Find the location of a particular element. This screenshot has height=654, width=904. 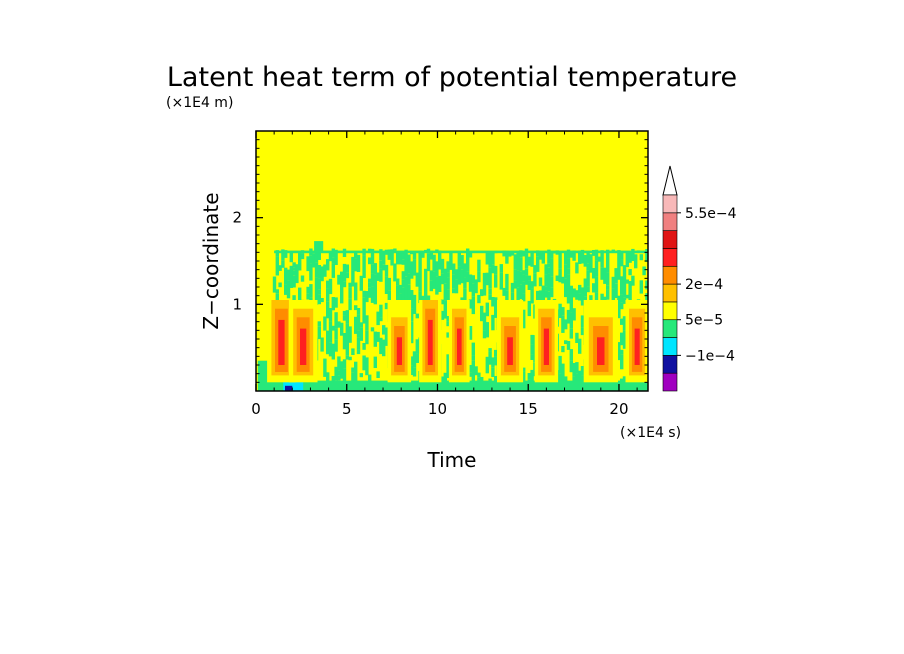

colorbar-labels: −1e−4 5e−5 2e−4 5.5e−4 is located at coordinates (707, 285).